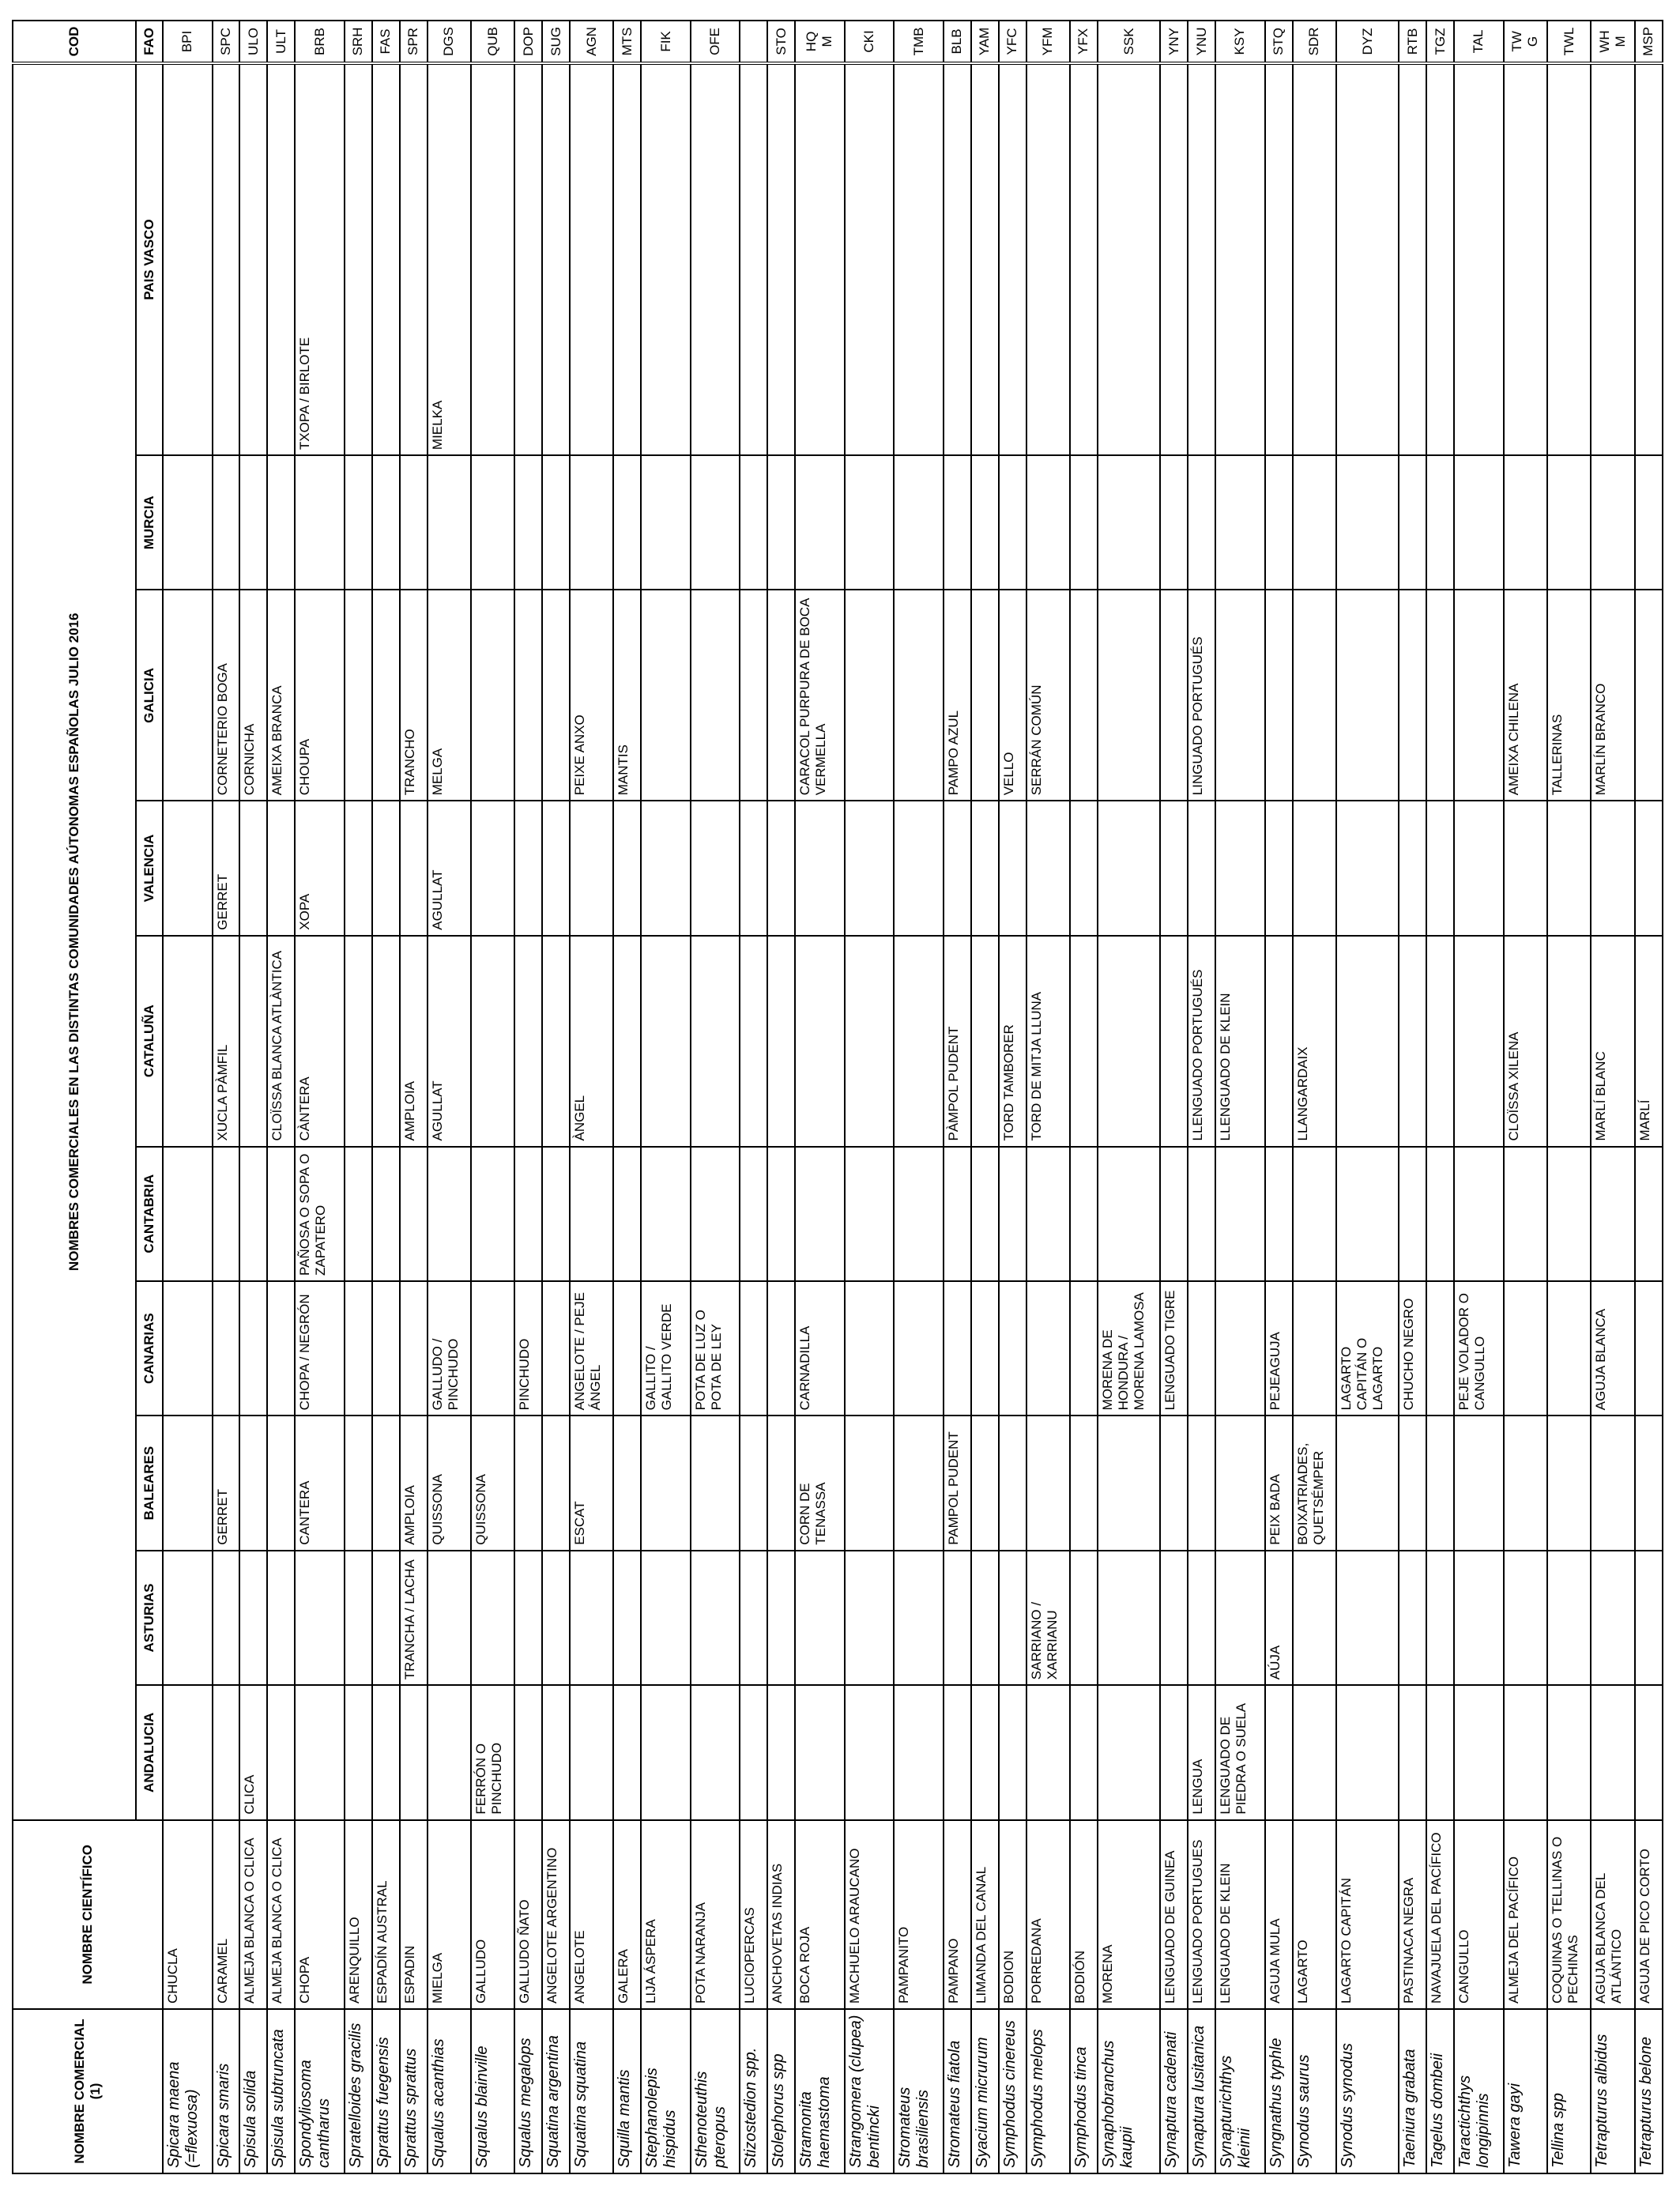 The height and width of the screenshot is (2194, 1680). I want to click on fao-code-cell: SPC, so click(226, 42).